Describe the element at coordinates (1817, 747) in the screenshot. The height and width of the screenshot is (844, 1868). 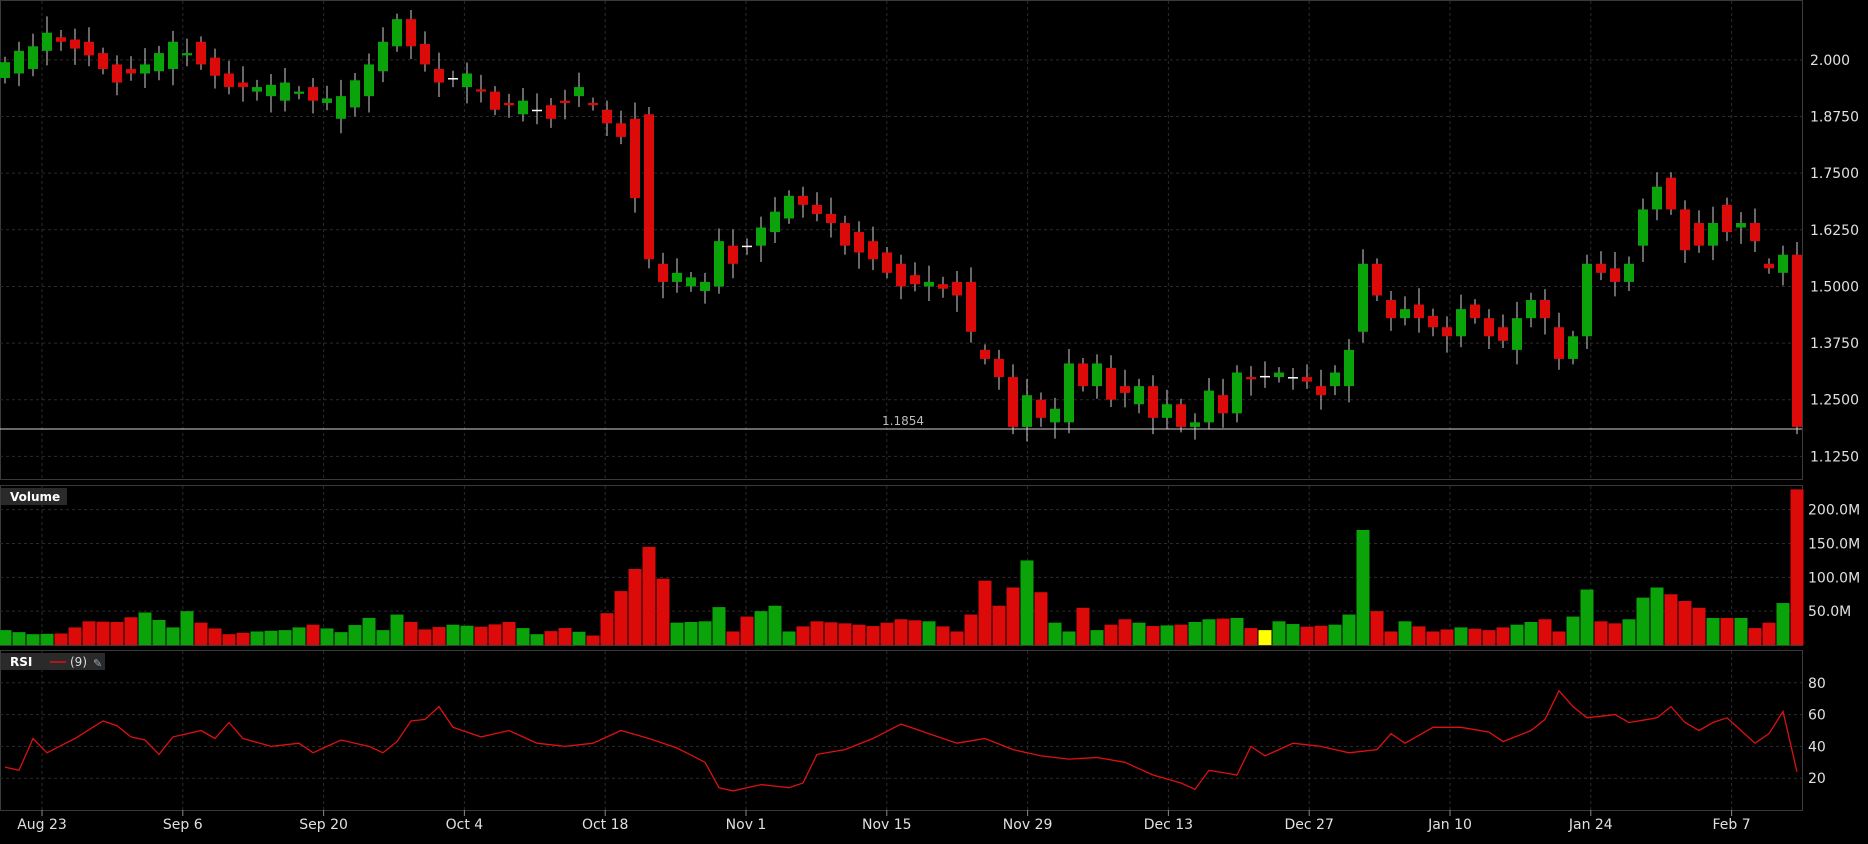
I see `rsi-tick-label: 40` at that location.